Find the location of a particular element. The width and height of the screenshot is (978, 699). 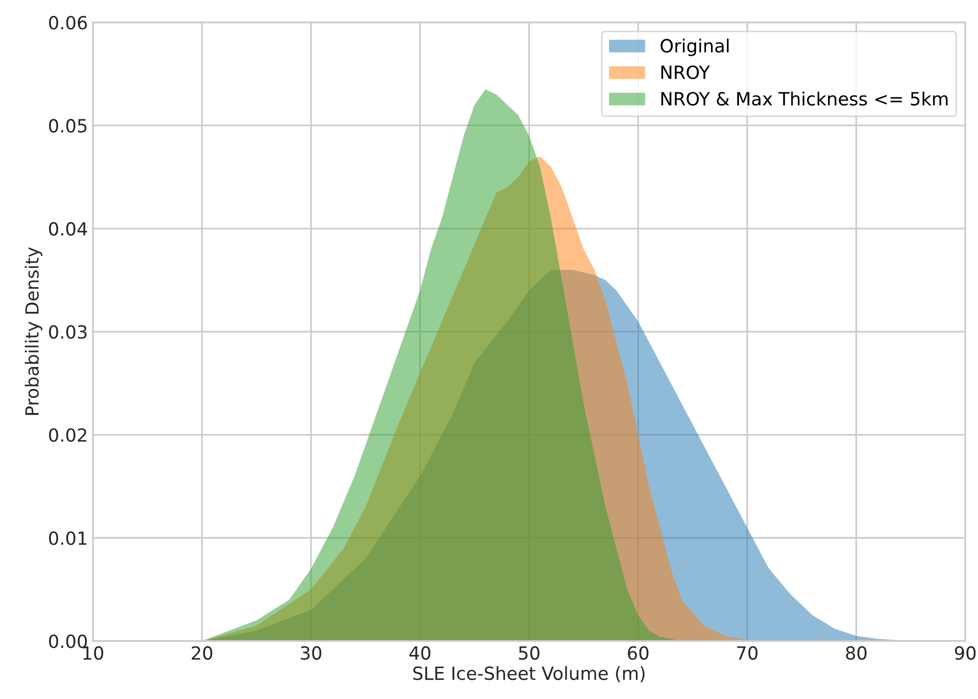

y-tick-label: 0.06 is located at coordinates (68, 23).